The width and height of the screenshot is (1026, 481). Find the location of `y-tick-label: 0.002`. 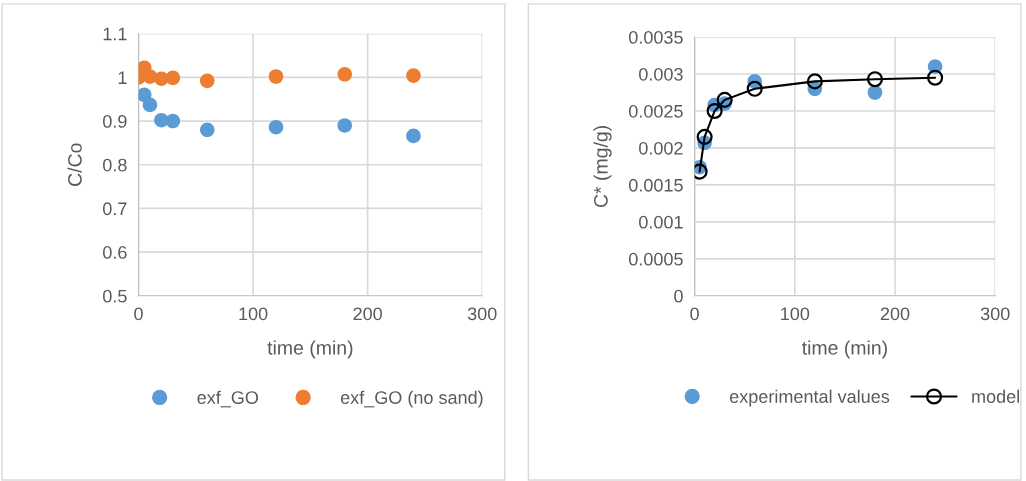

y-tick-label: 0.002 is located at coordinates (661, 148).